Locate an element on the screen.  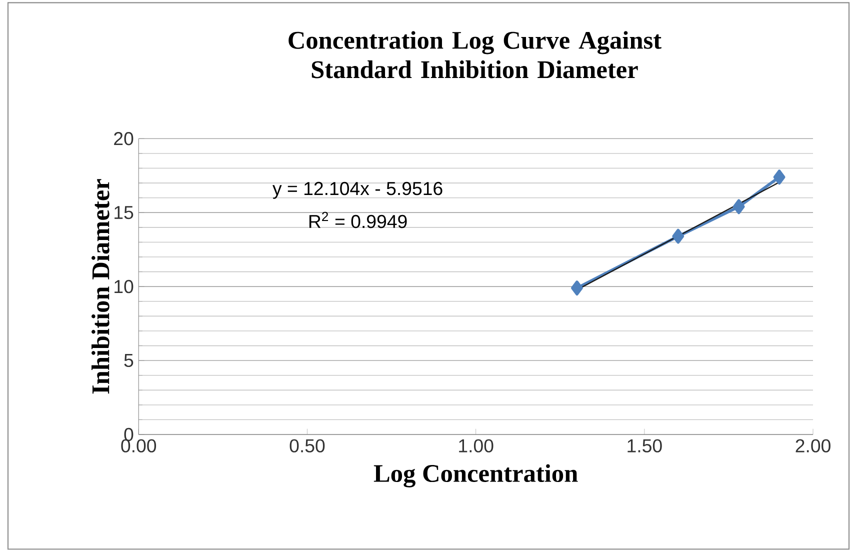
y-tick-label: 15 is located at coordinates (124, 212).